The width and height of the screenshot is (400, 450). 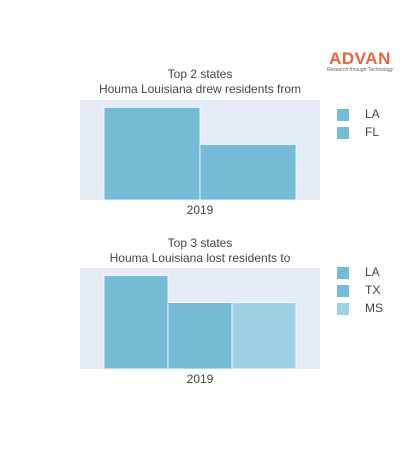 I want to click on chart-1-title-line-2: Houma Louisiana drew residents from, so click(x=200, y=89).